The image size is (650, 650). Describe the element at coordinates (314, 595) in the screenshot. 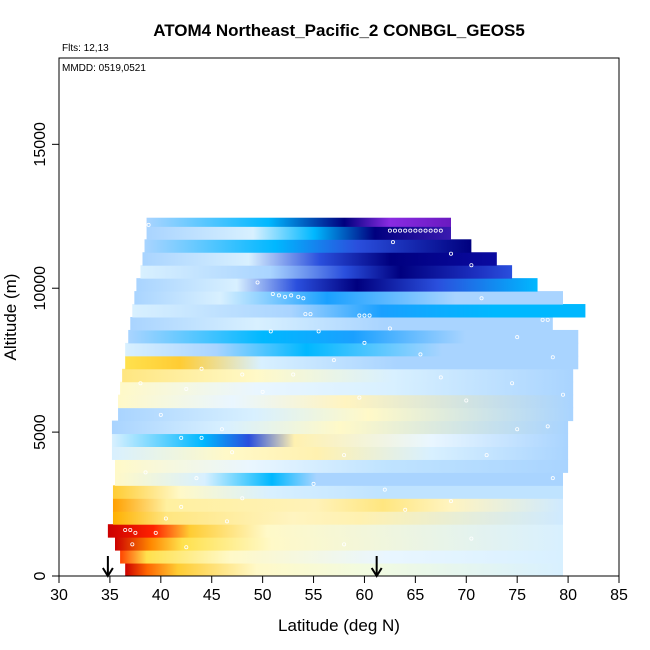

I see `x-tick-label: 55` at that location.